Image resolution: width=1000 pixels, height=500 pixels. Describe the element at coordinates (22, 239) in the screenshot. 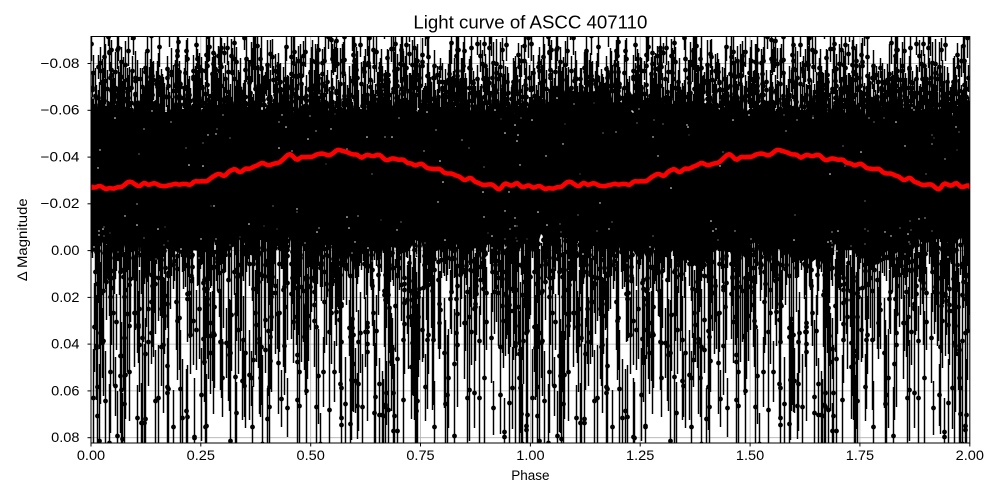

I see `svg-text: Δ Magnitude` at that location.